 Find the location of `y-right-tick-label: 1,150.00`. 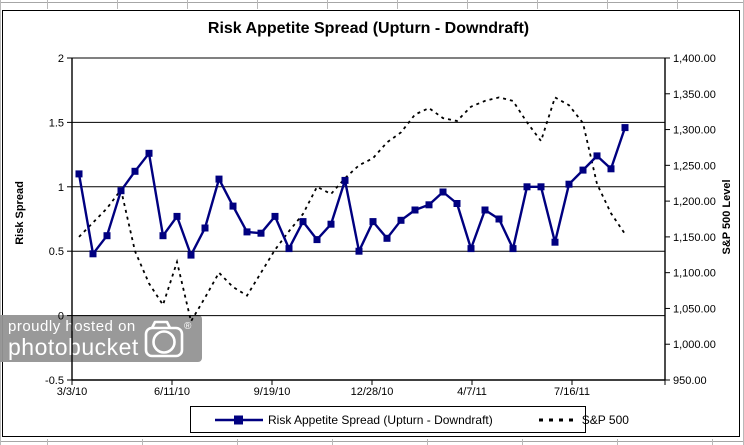

y-right-tick-label: 1,150.00 is located at coordinates (694, 238).